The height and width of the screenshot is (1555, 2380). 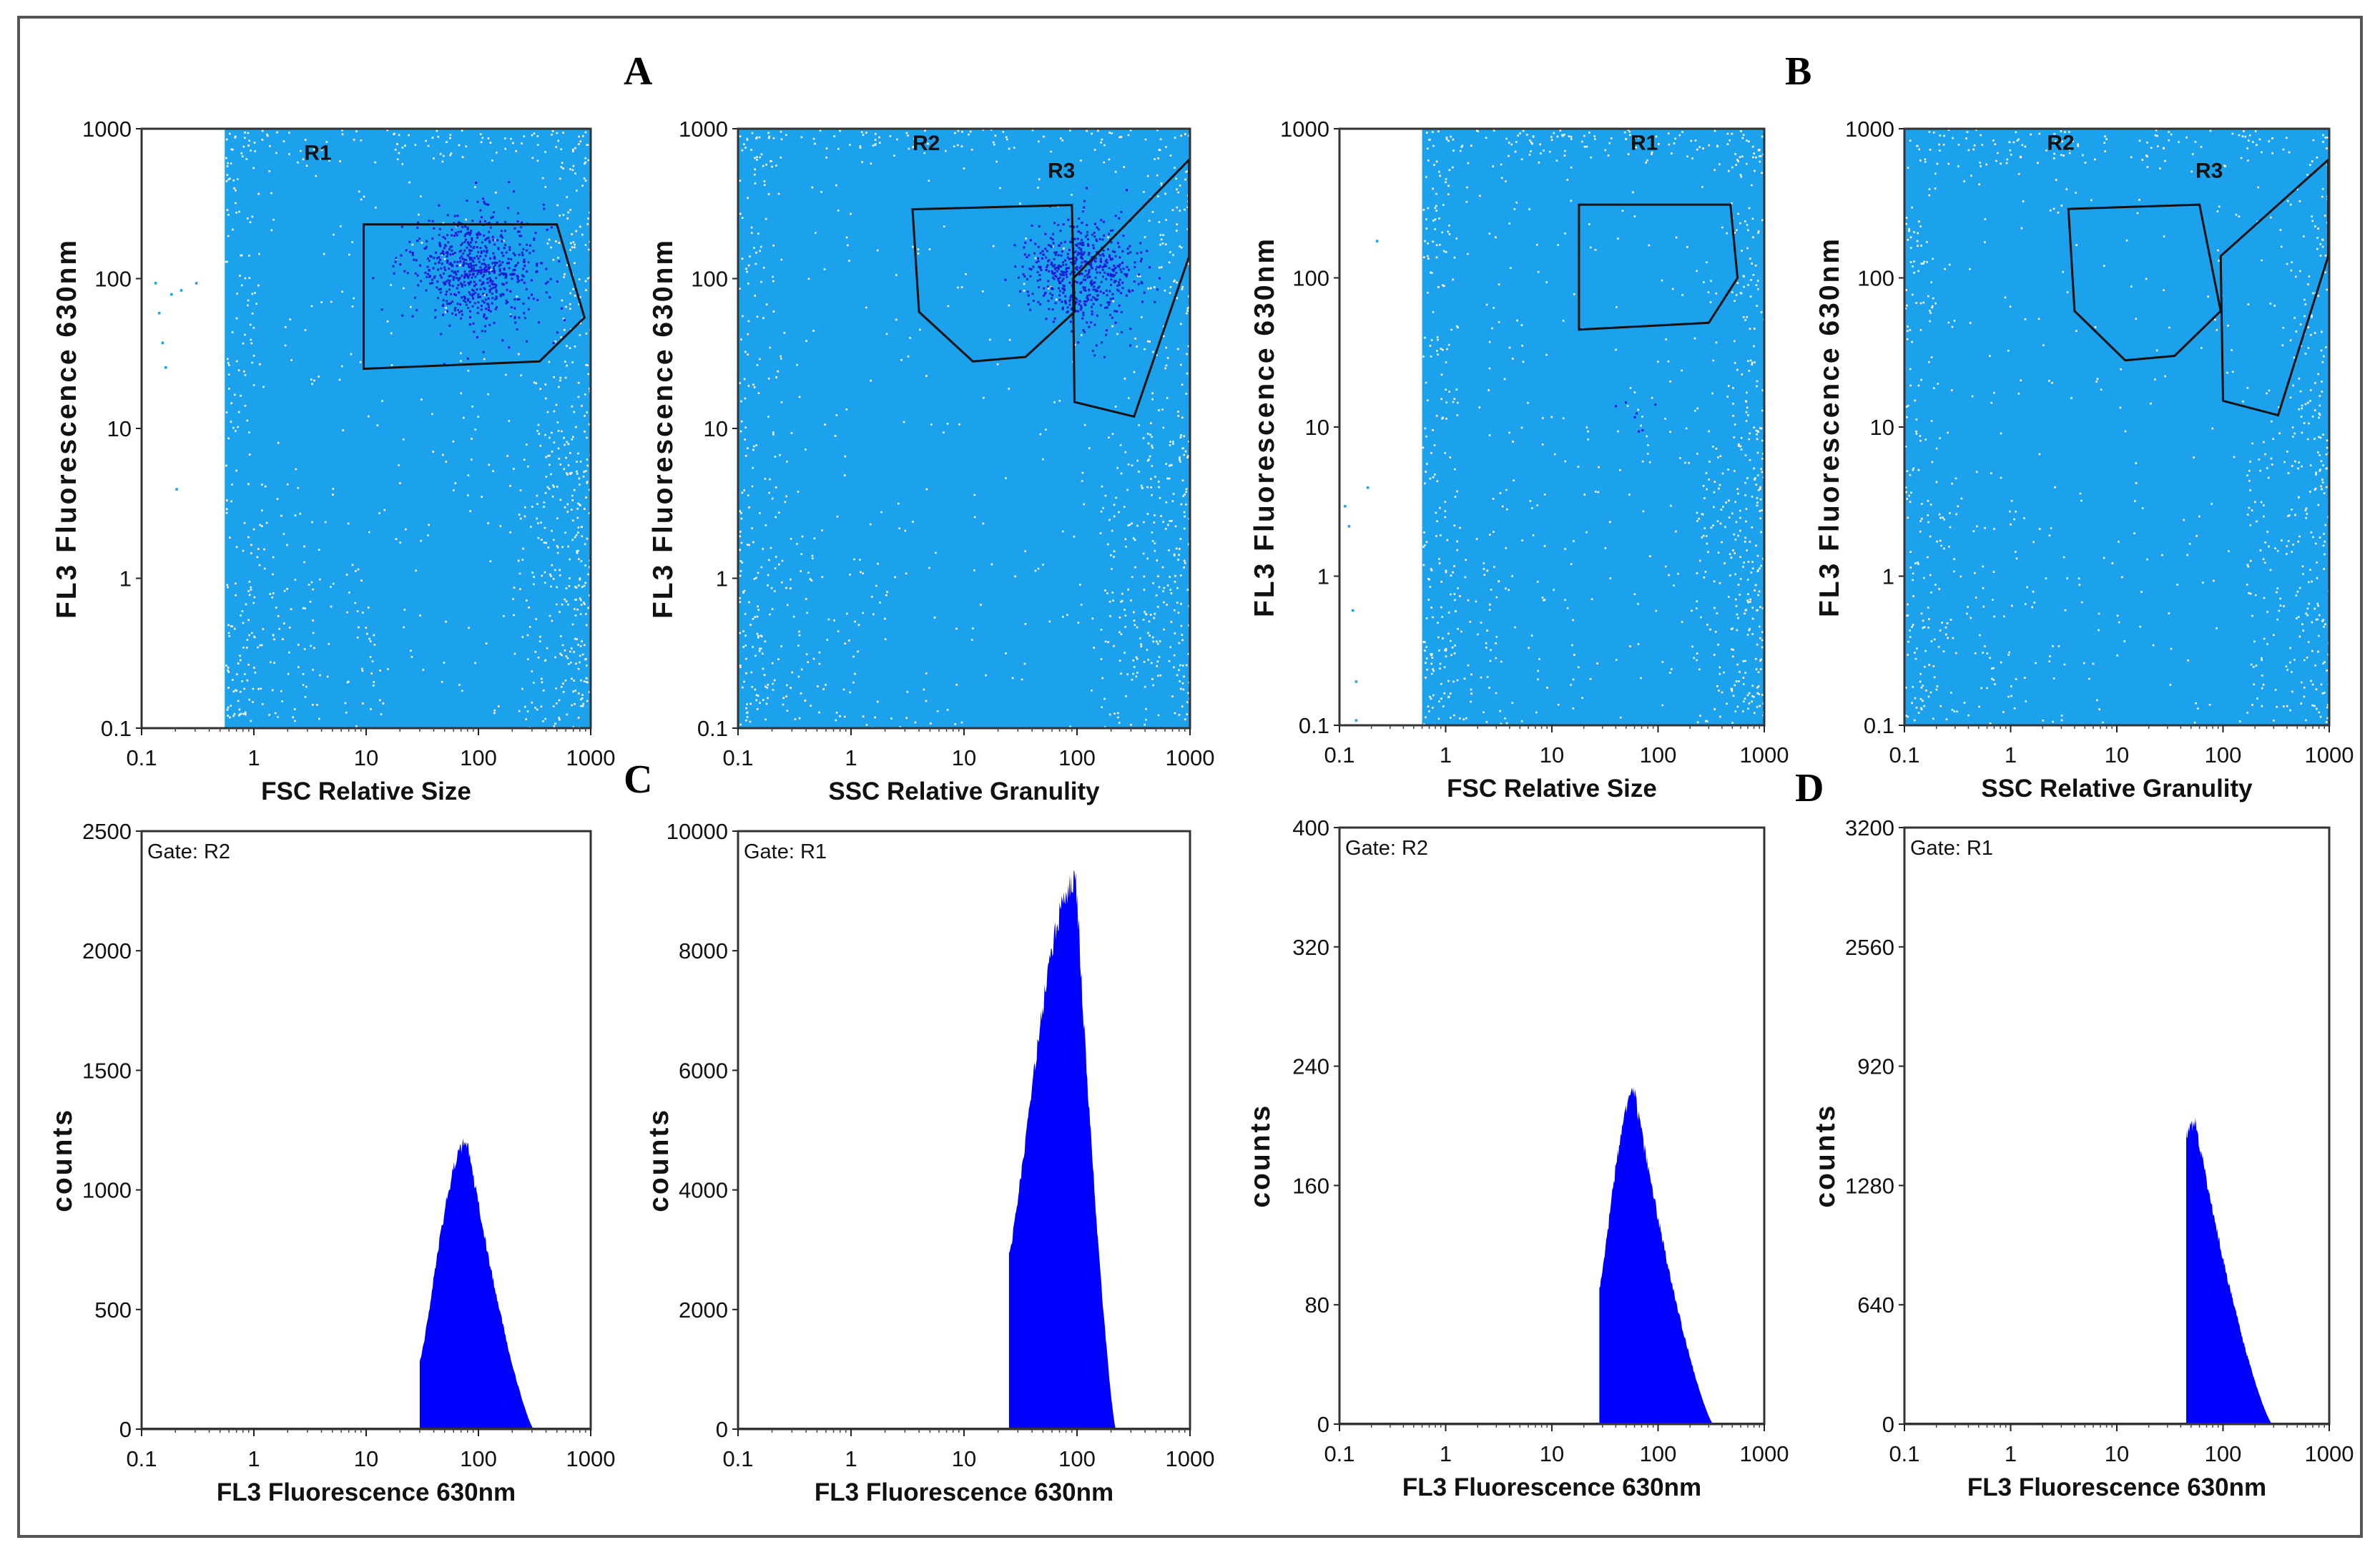 I want to click on gate-polygon-r1, so click(x=1658, y=267).